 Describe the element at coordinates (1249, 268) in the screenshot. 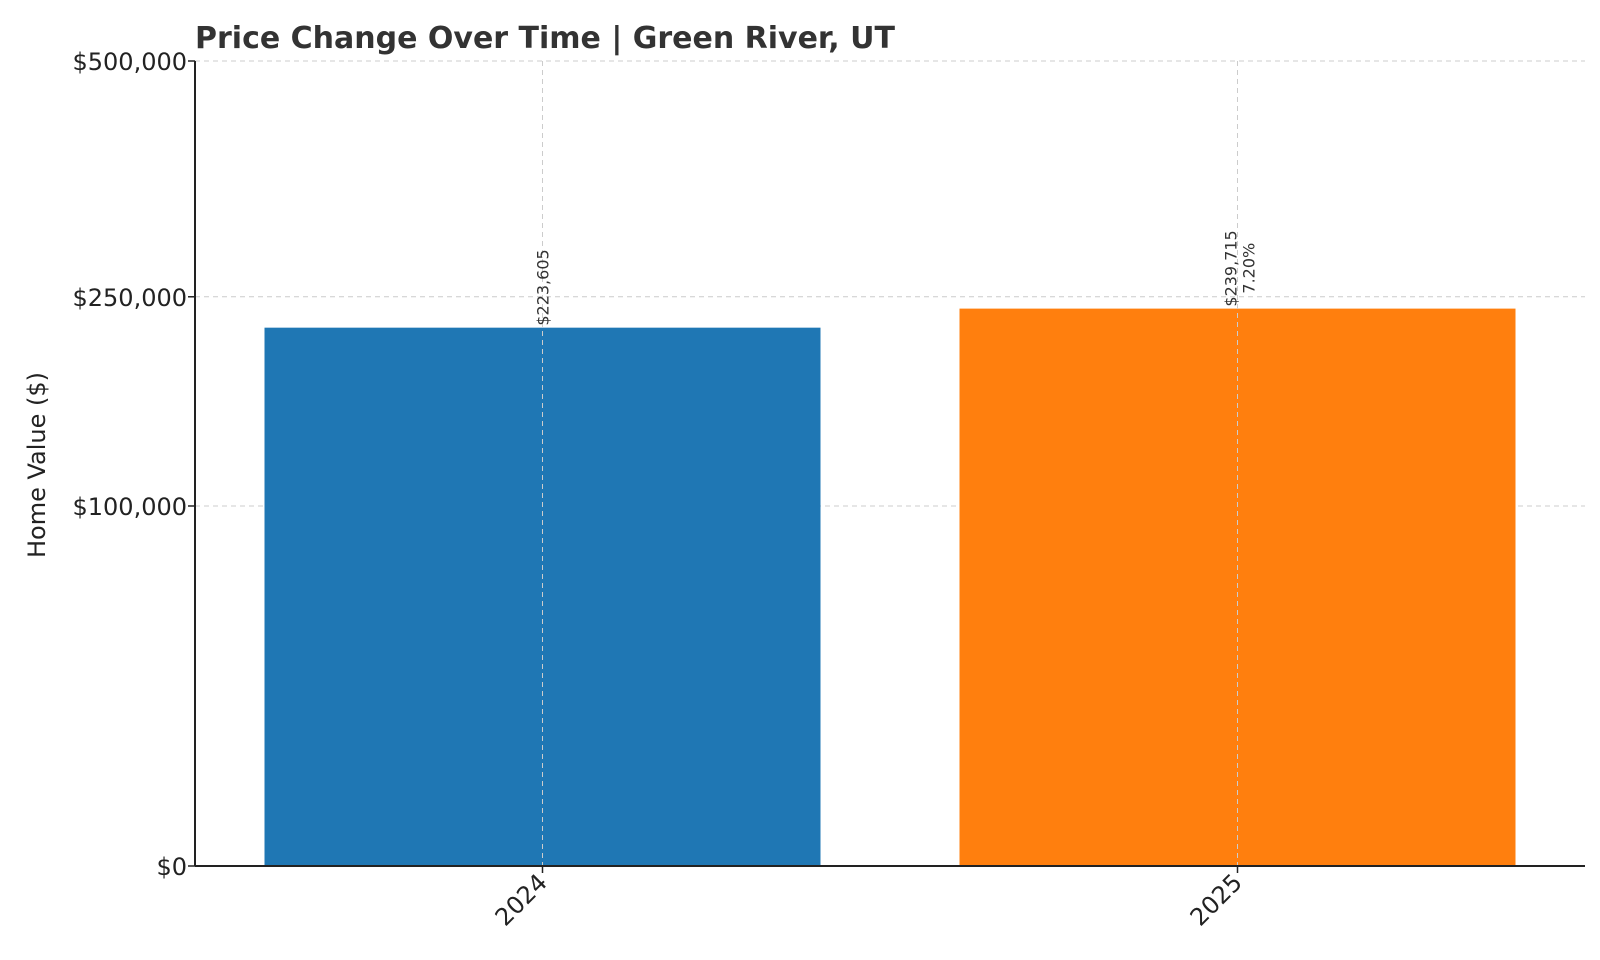

I see `bar-change-label: 7.20%` at that location.